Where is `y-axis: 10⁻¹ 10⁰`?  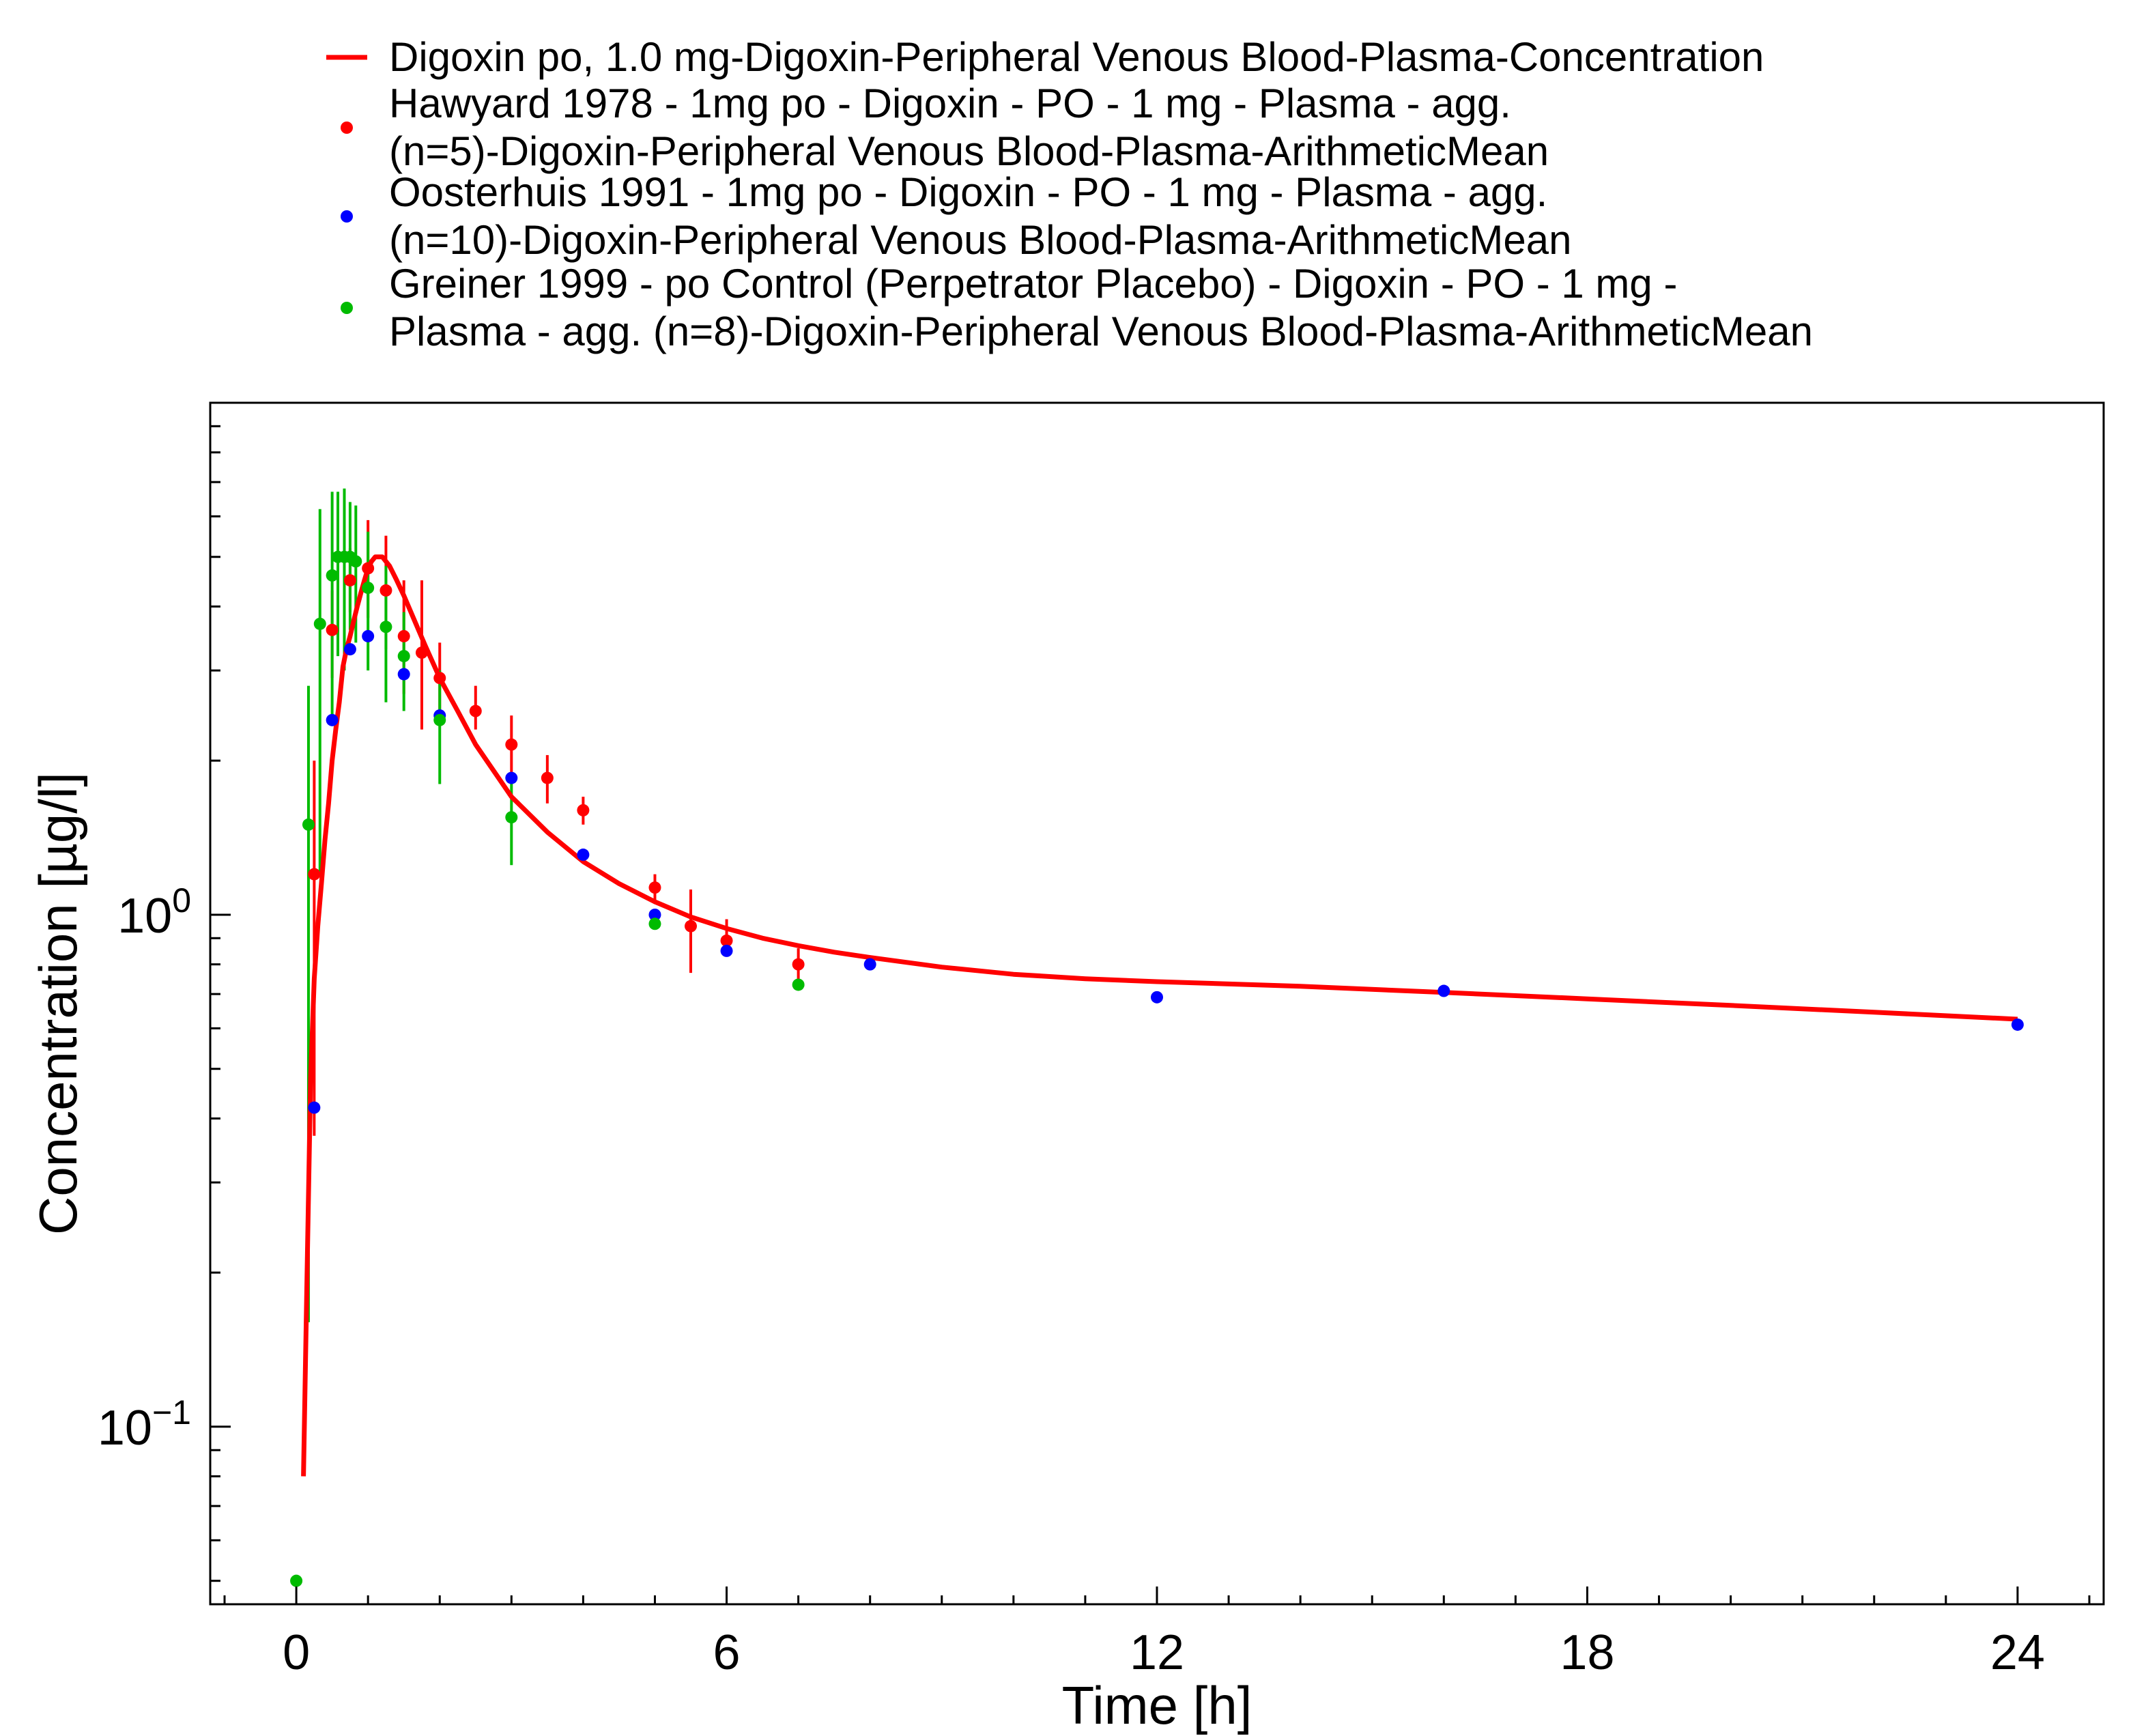
y-axis: 10⁻¹ 10⁰ is located at coordinates (164, 992).